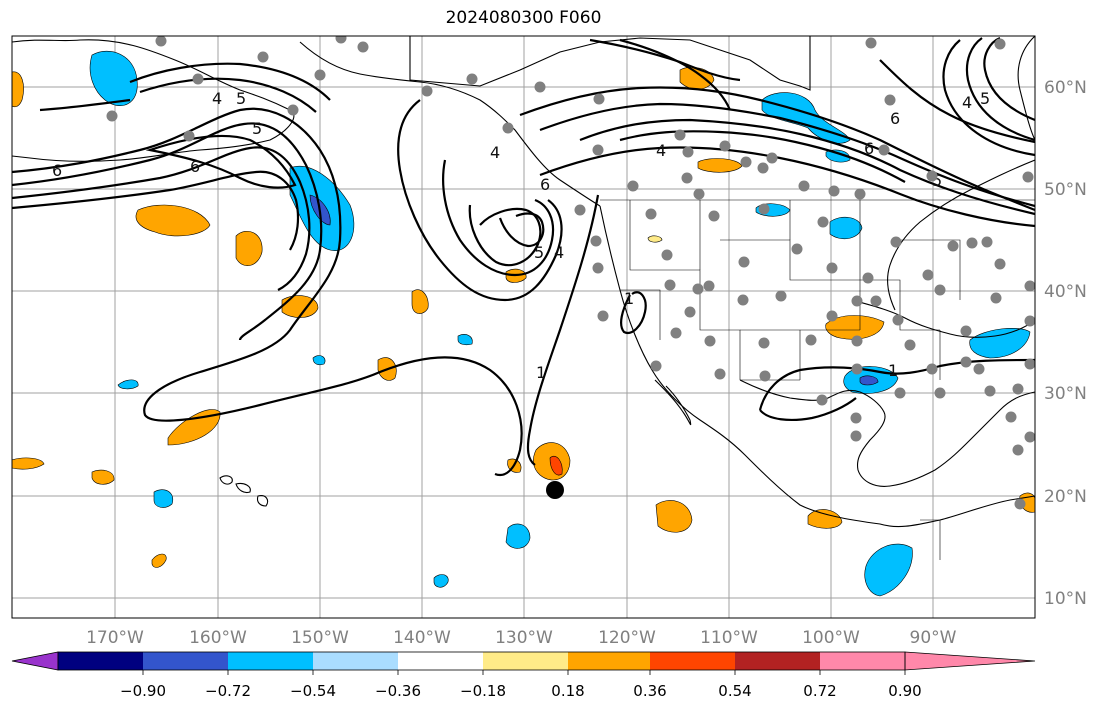 Image resolution: width=1105 pixels, height=712 pixels. Describe the element at coordinates (115, 638) in the screenshot. I see `lon-tick-label: 170°W` at that location.